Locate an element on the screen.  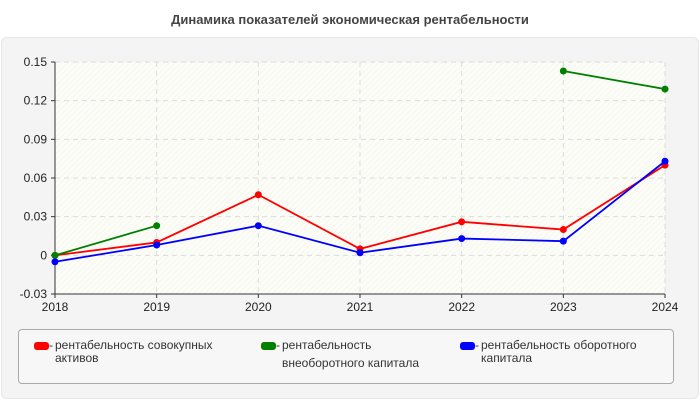
y-tick-label: 0 is located at coordinates (43, 255).